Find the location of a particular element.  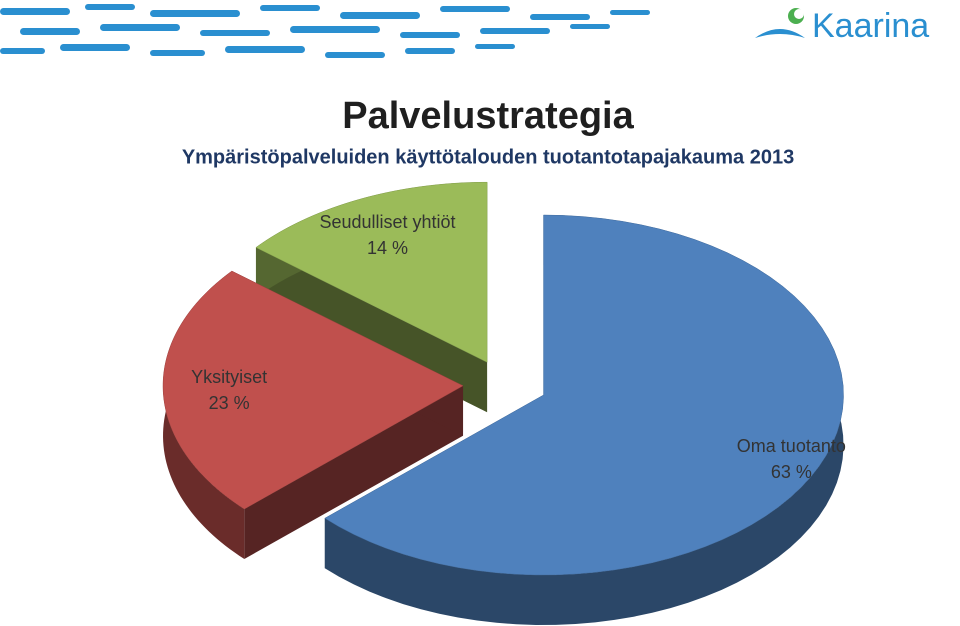

slice-value-label: 14 % is located at coordinates (387, 248).